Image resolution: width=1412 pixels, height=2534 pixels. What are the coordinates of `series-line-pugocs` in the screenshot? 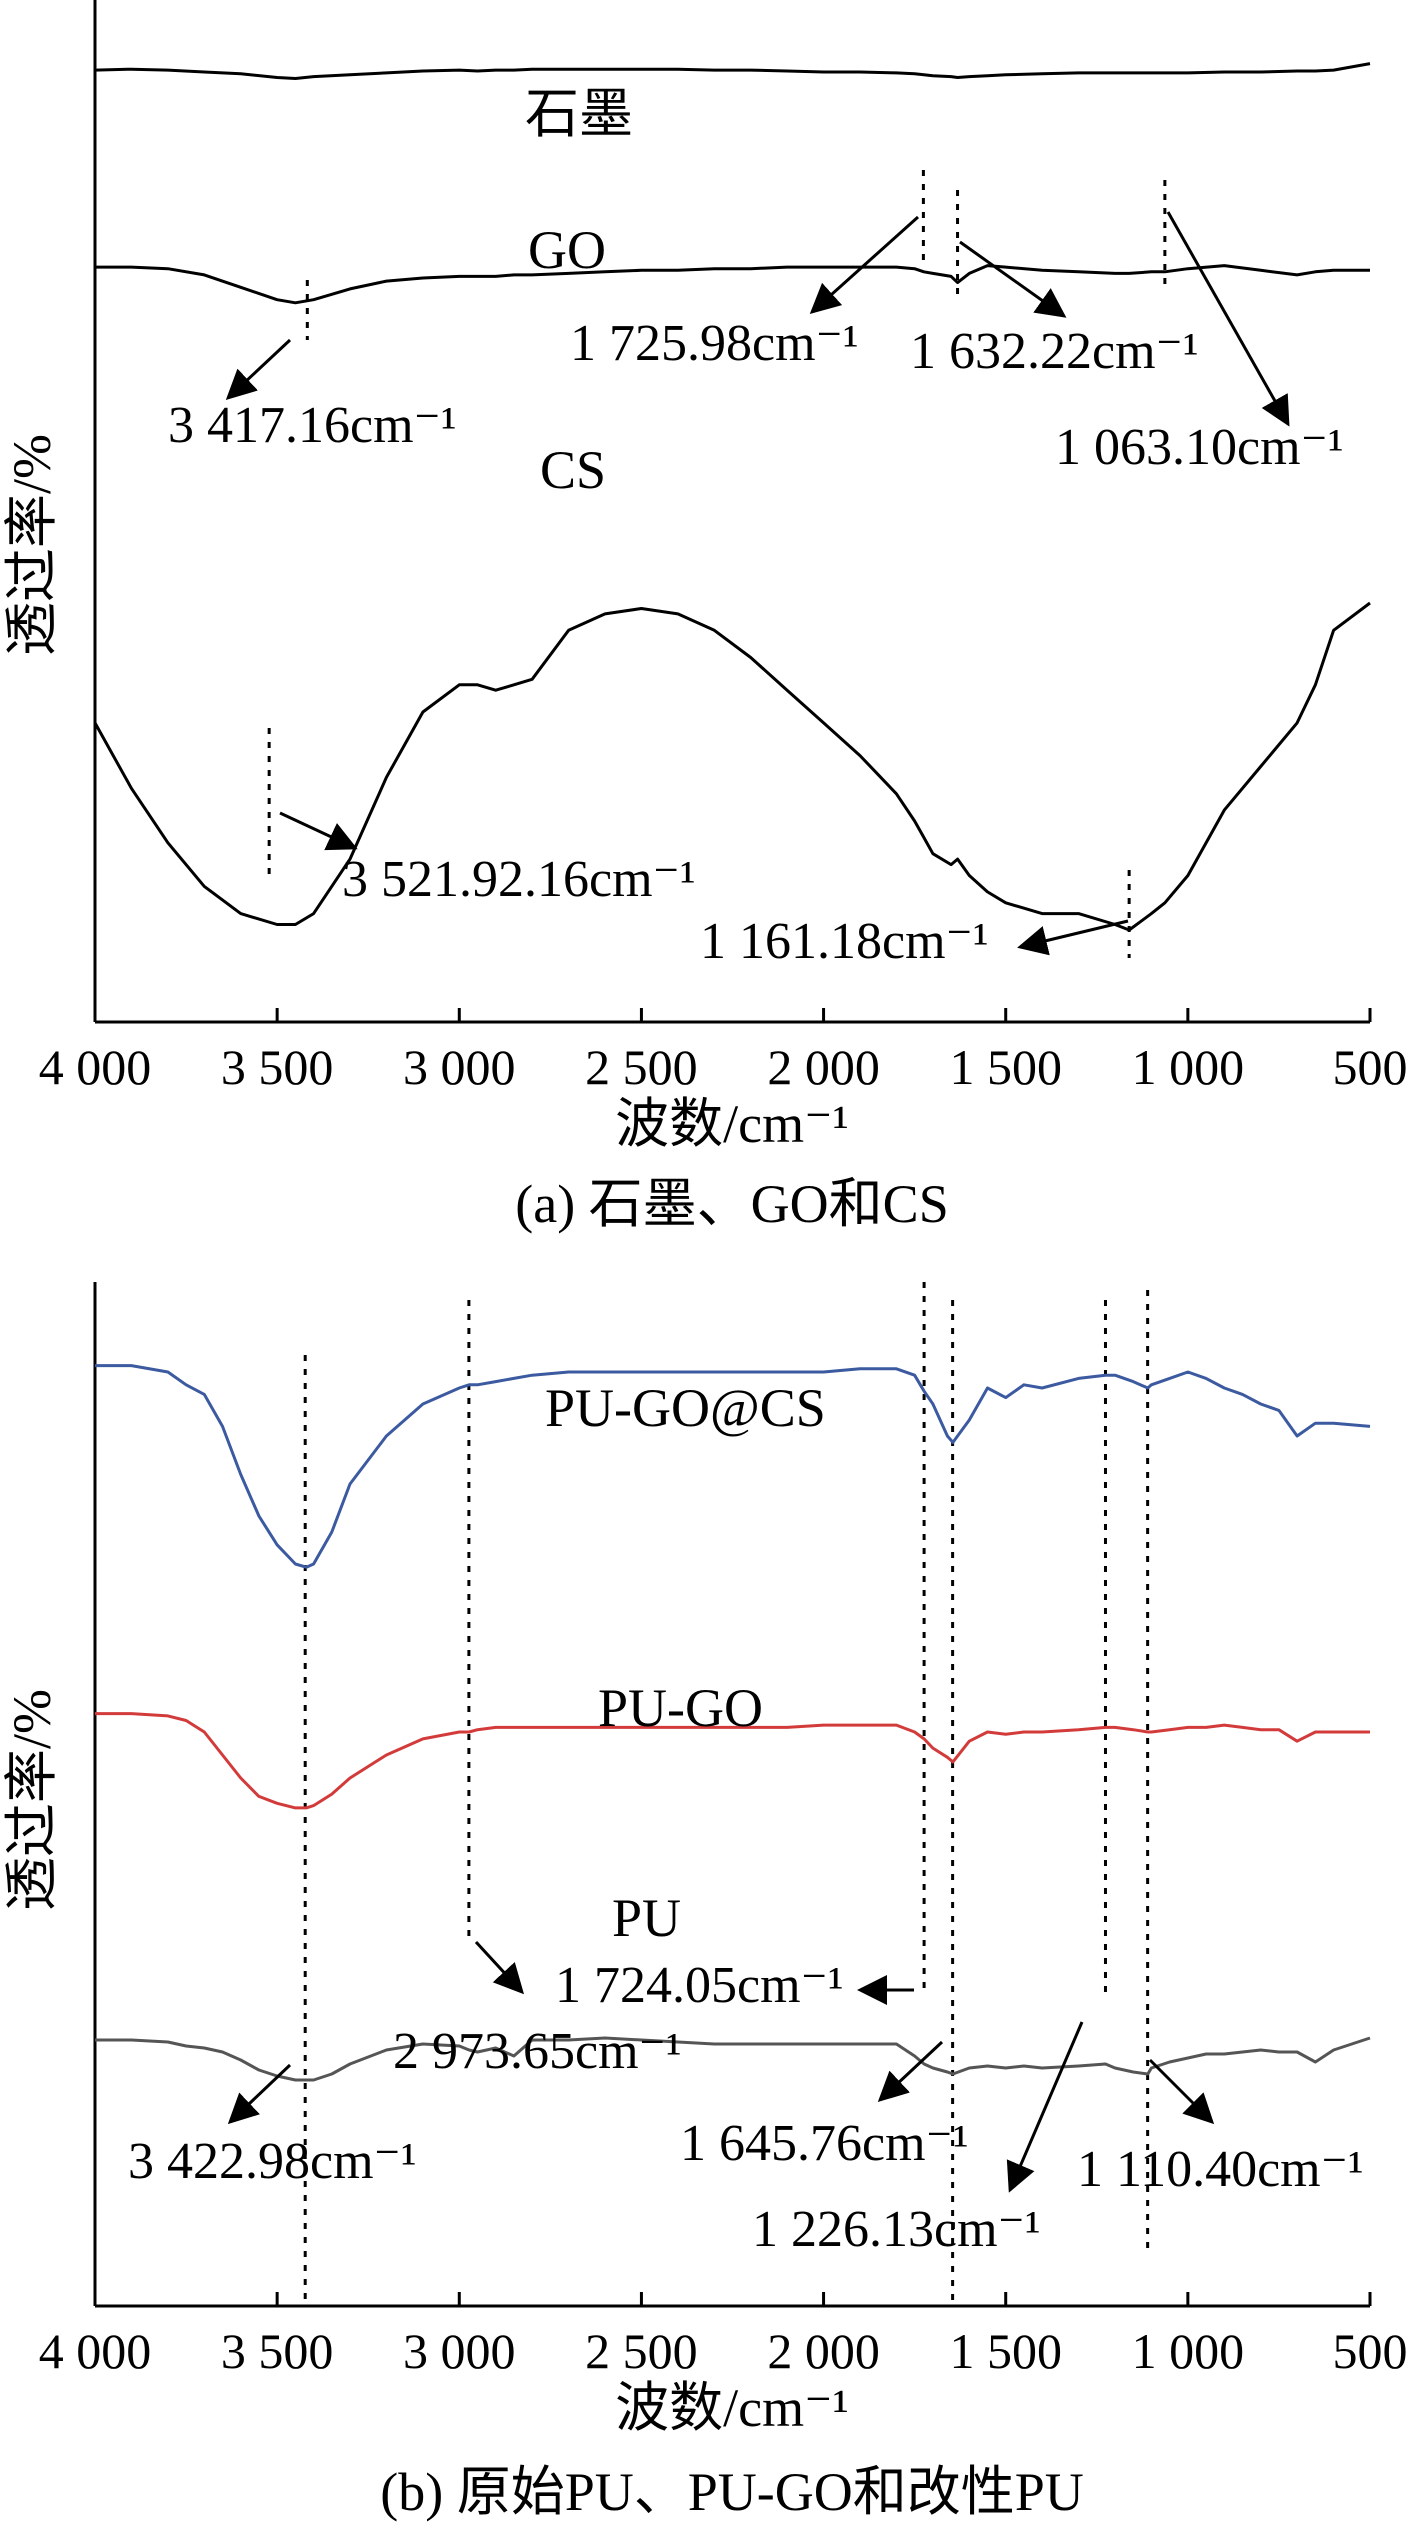 It's located at (733, 1466).